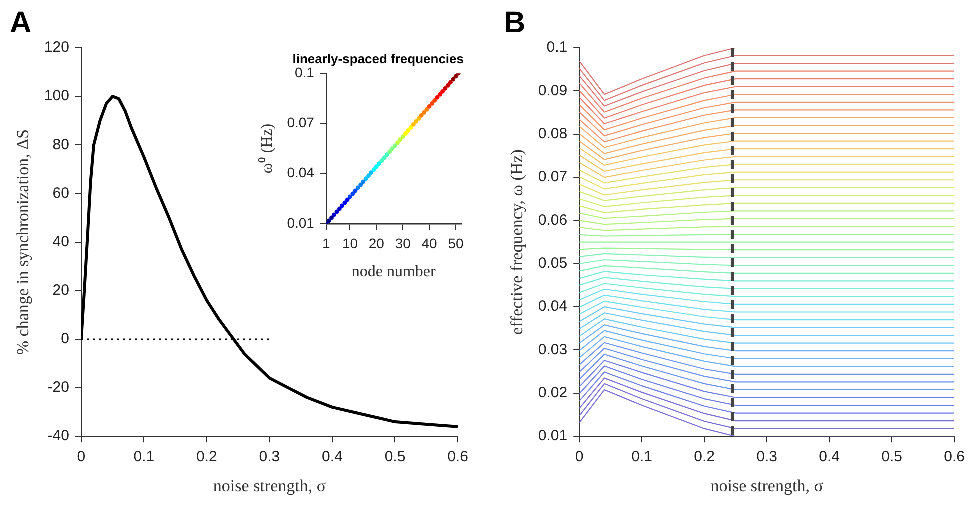 The image size is (971, 507). I want to click on chart-title: linearly-spaced frequencies, so click(378, 58).